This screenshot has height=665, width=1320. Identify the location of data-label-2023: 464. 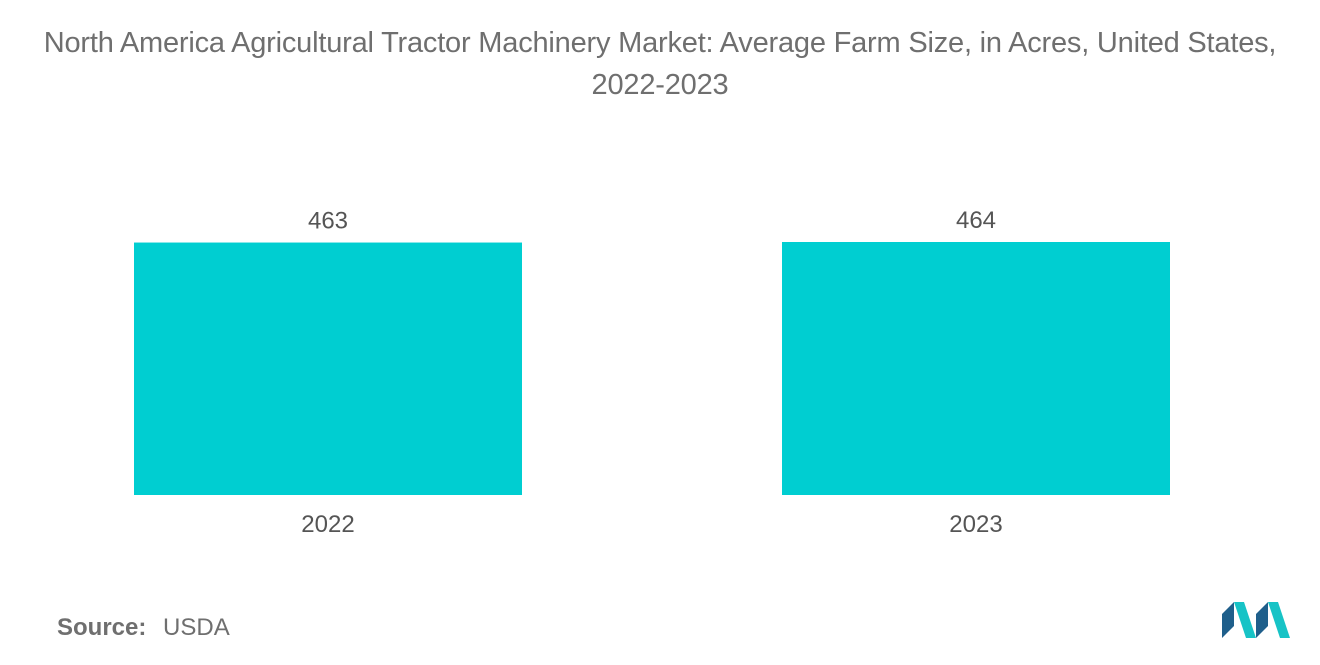
(976, 220).